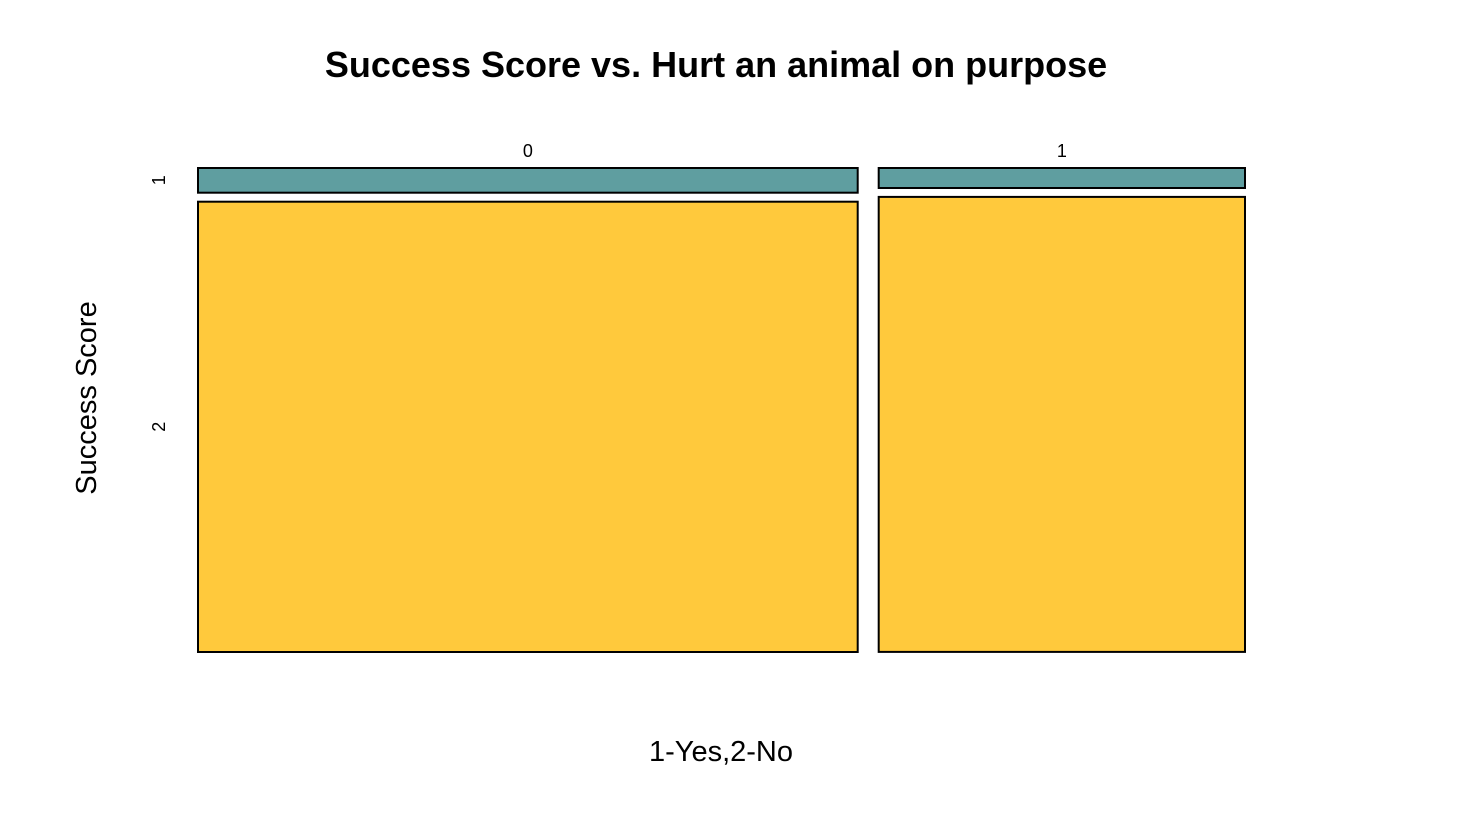 Image resolution: width=1459 pixels, height=823 pixels. What do you see at coordinates (1062, 151) in the screenshot?
I see `x-tick-label-1: 1` at bounding box center [1062, 151].